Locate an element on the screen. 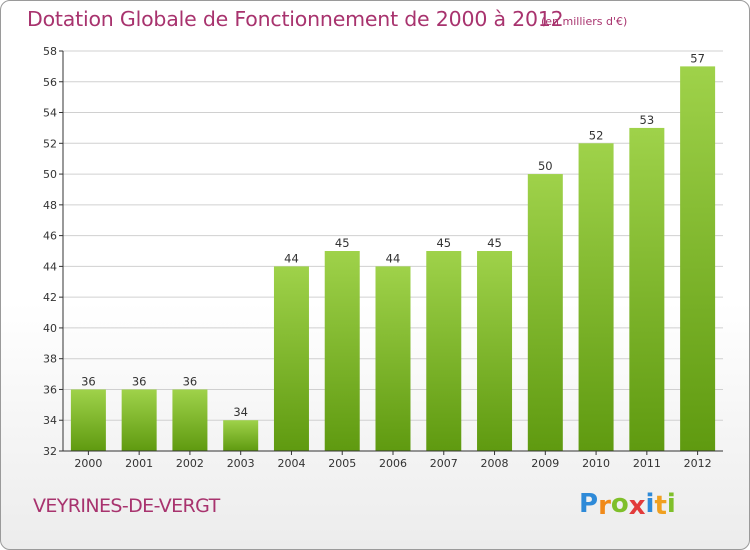 This screenshot has height=550, width=750. bar-2002 is located at coordinates (190, 420).